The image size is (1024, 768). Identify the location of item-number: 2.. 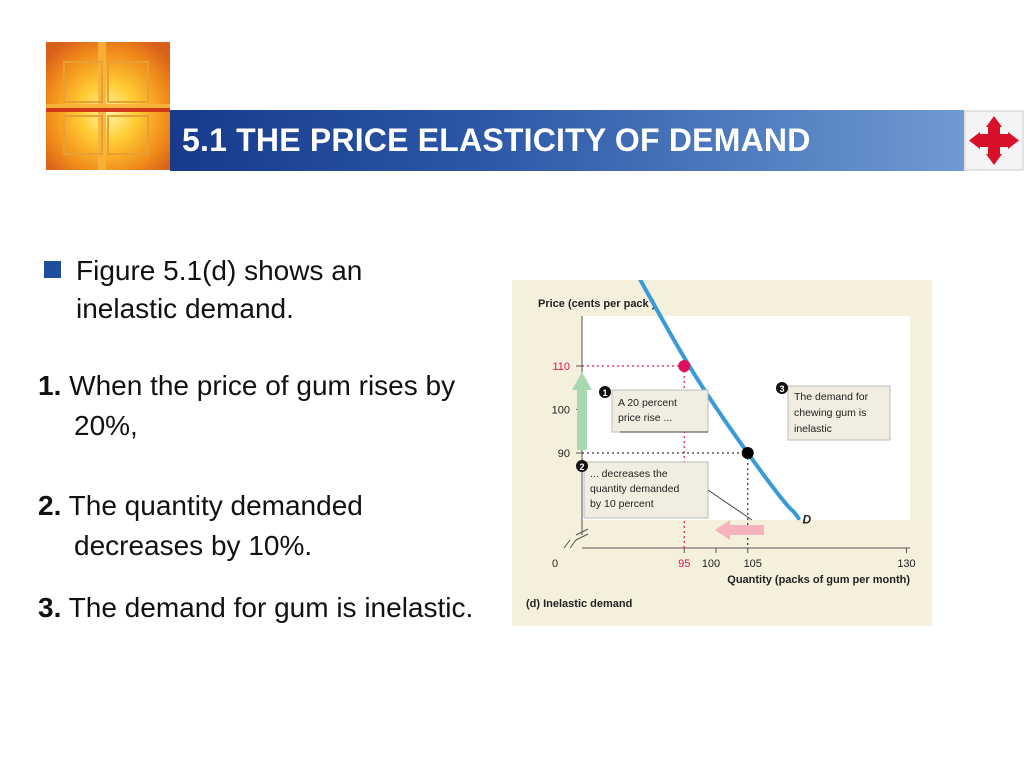
(50, 505).